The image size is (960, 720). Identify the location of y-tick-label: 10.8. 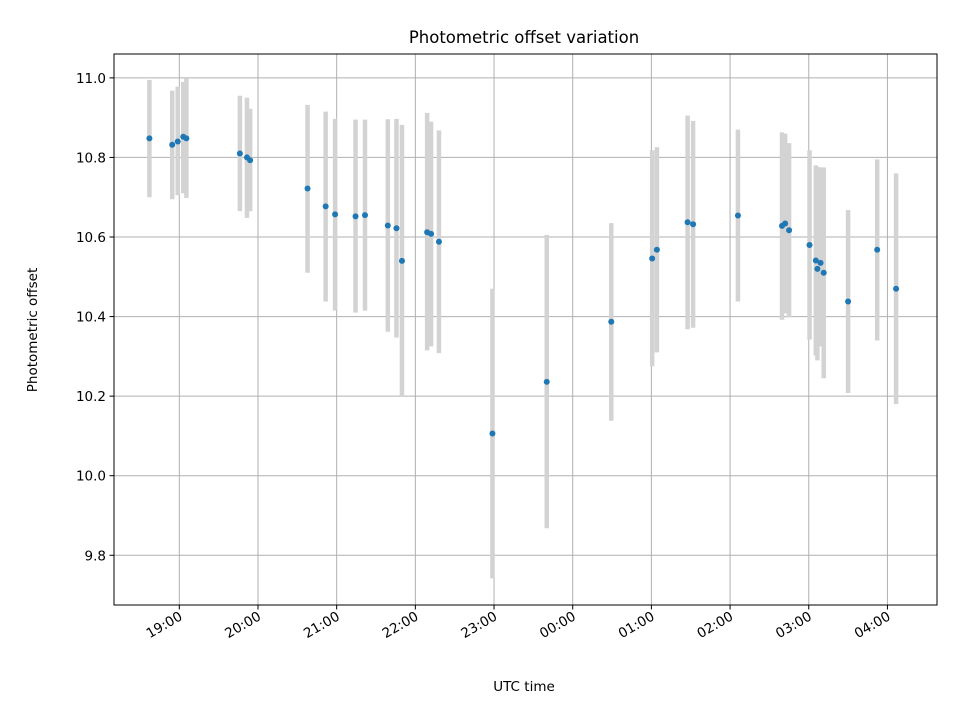
(91, 158).